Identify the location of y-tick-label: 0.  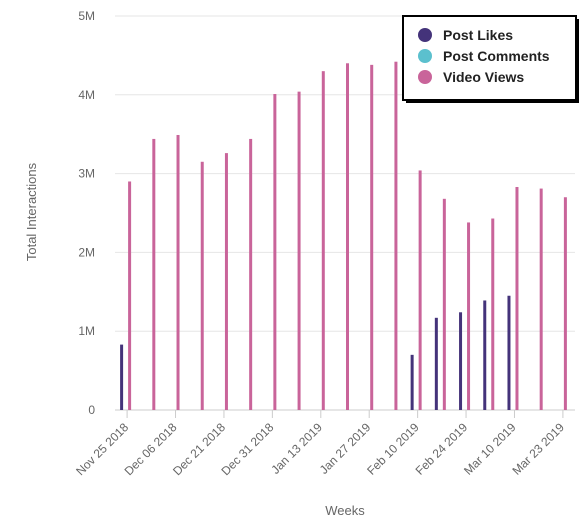
(91, 410).